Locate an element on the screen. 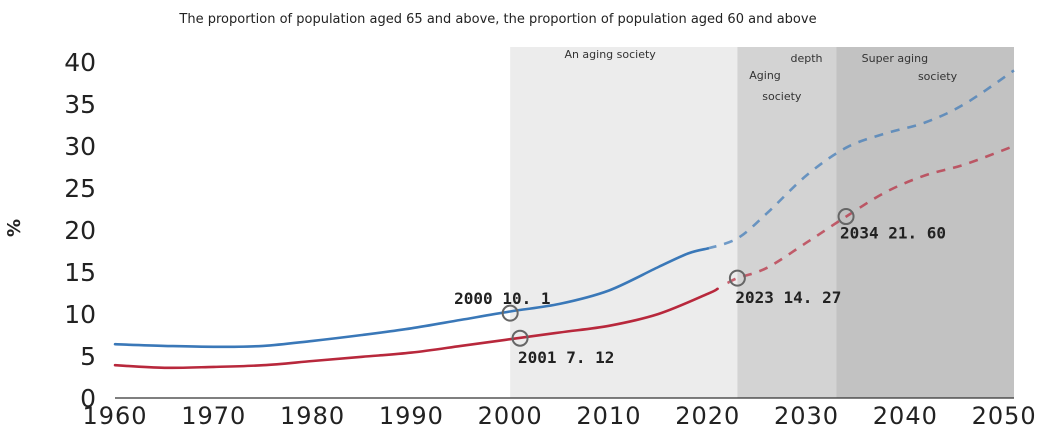  y-tick-label: 20 is located at coordinates (80, 230).